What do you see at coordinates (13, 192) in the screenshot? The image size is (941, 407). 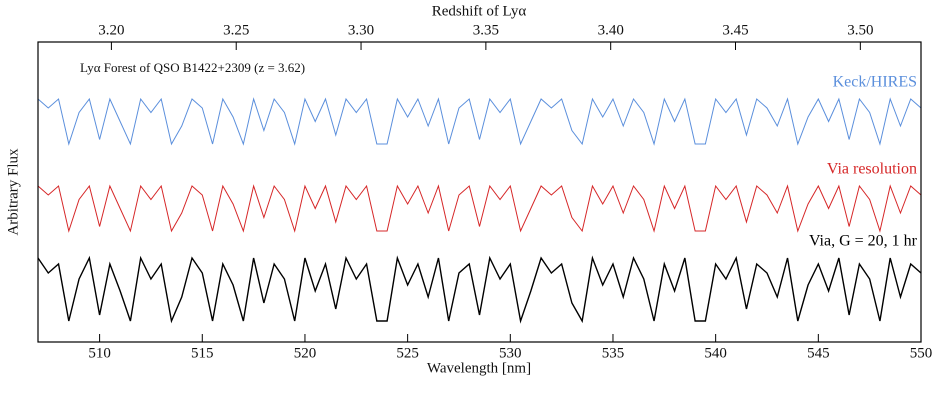 I see `y-axis-title: Arbitrary Flux` at bounding box center [13, 192].